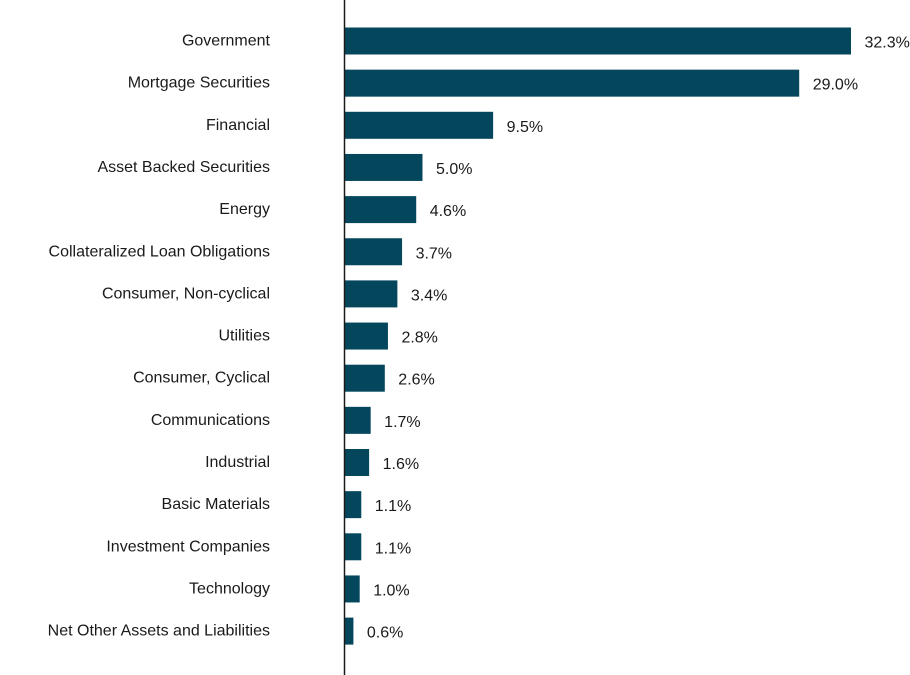  Describe the element at coordinates (199, 83) in the screenshot. I see `category-label: Mortgage Securities` at that location.